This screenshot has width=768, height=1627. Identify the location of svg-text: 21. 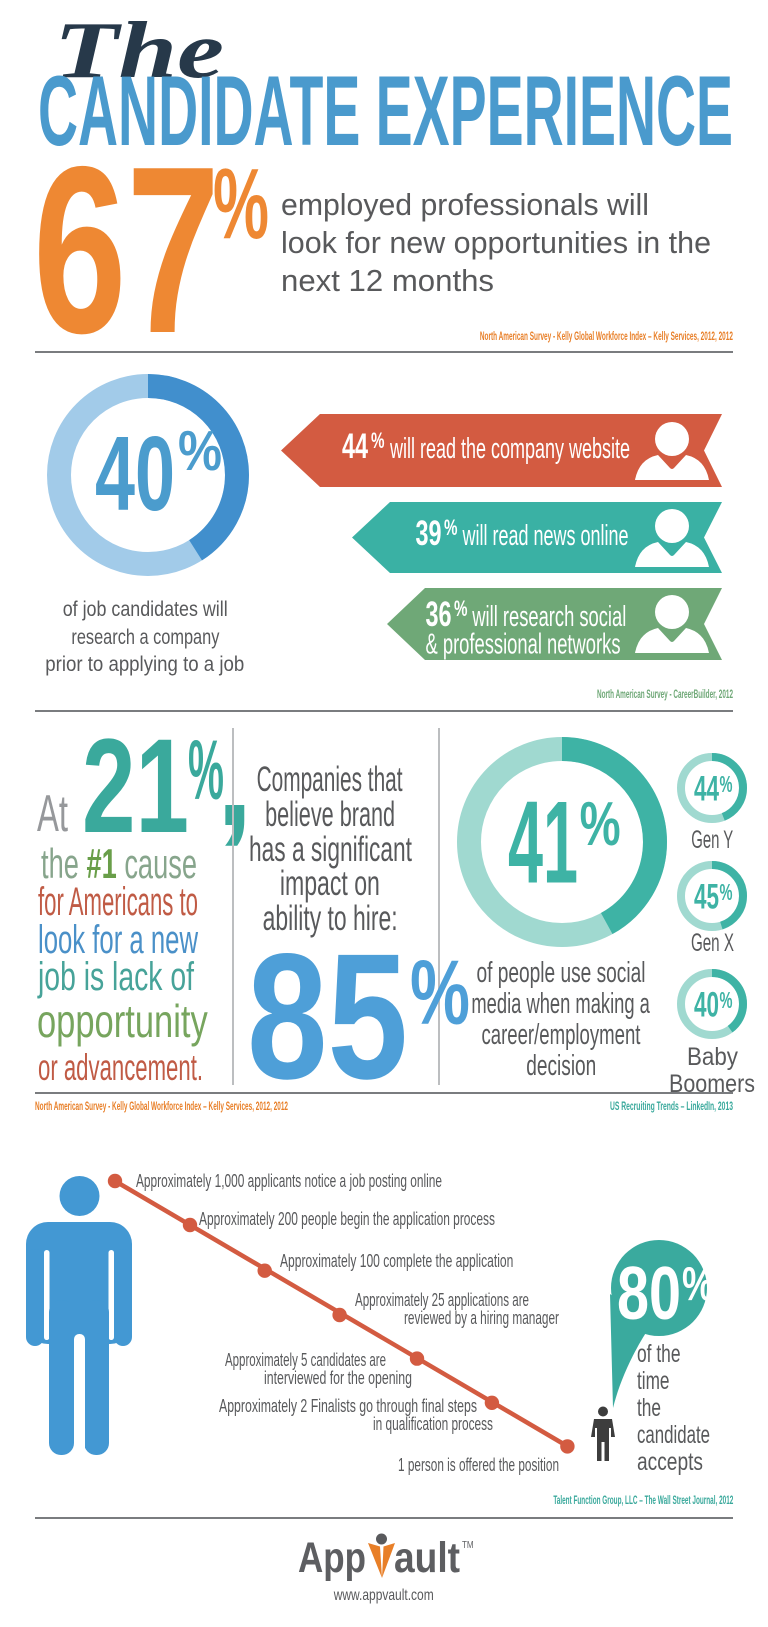
(135, 786).